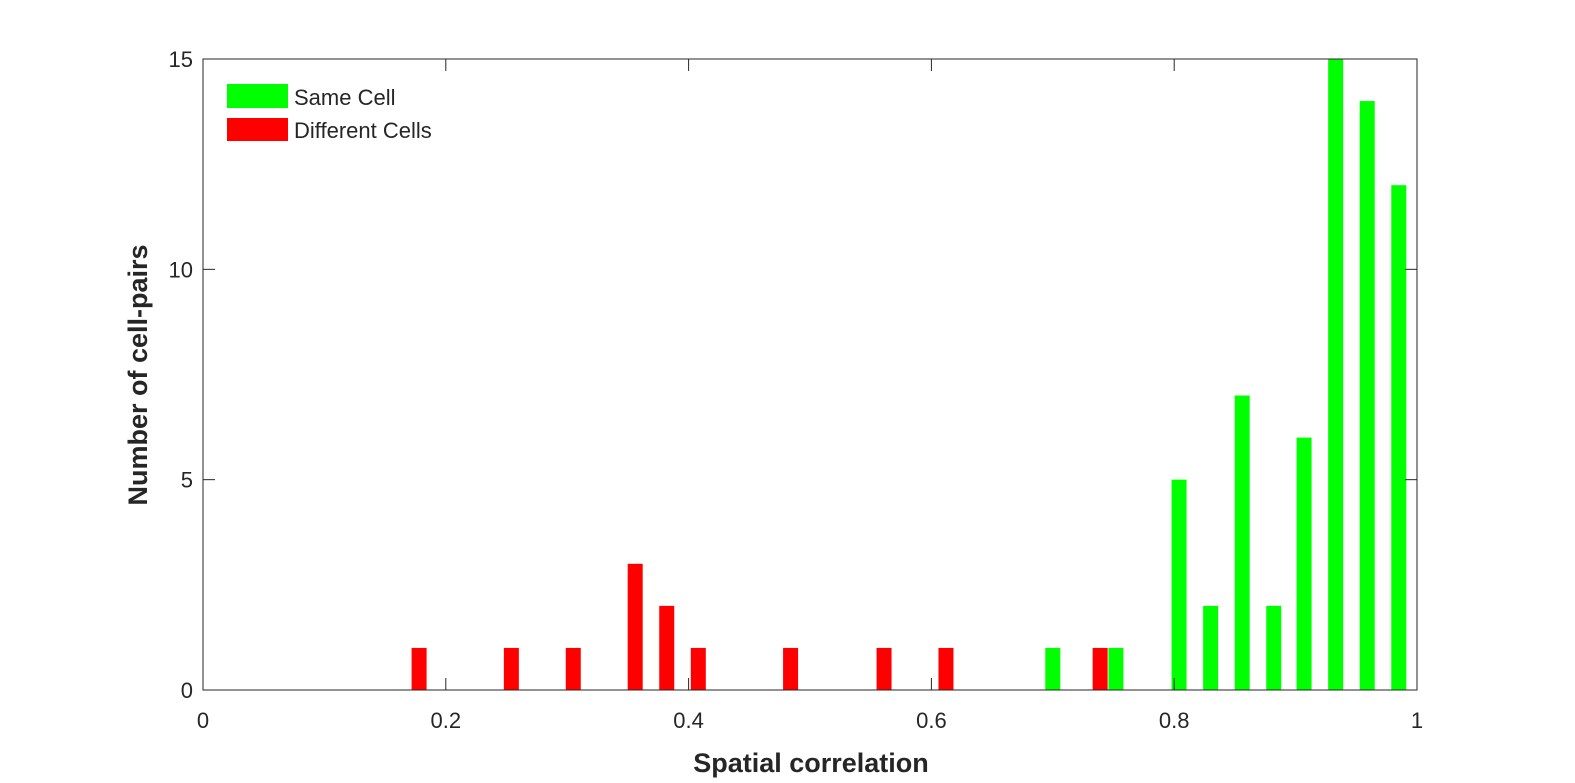 The image size is (1575, 783). I want to click on x-tick-label-5: 1, so click(1417, 720).